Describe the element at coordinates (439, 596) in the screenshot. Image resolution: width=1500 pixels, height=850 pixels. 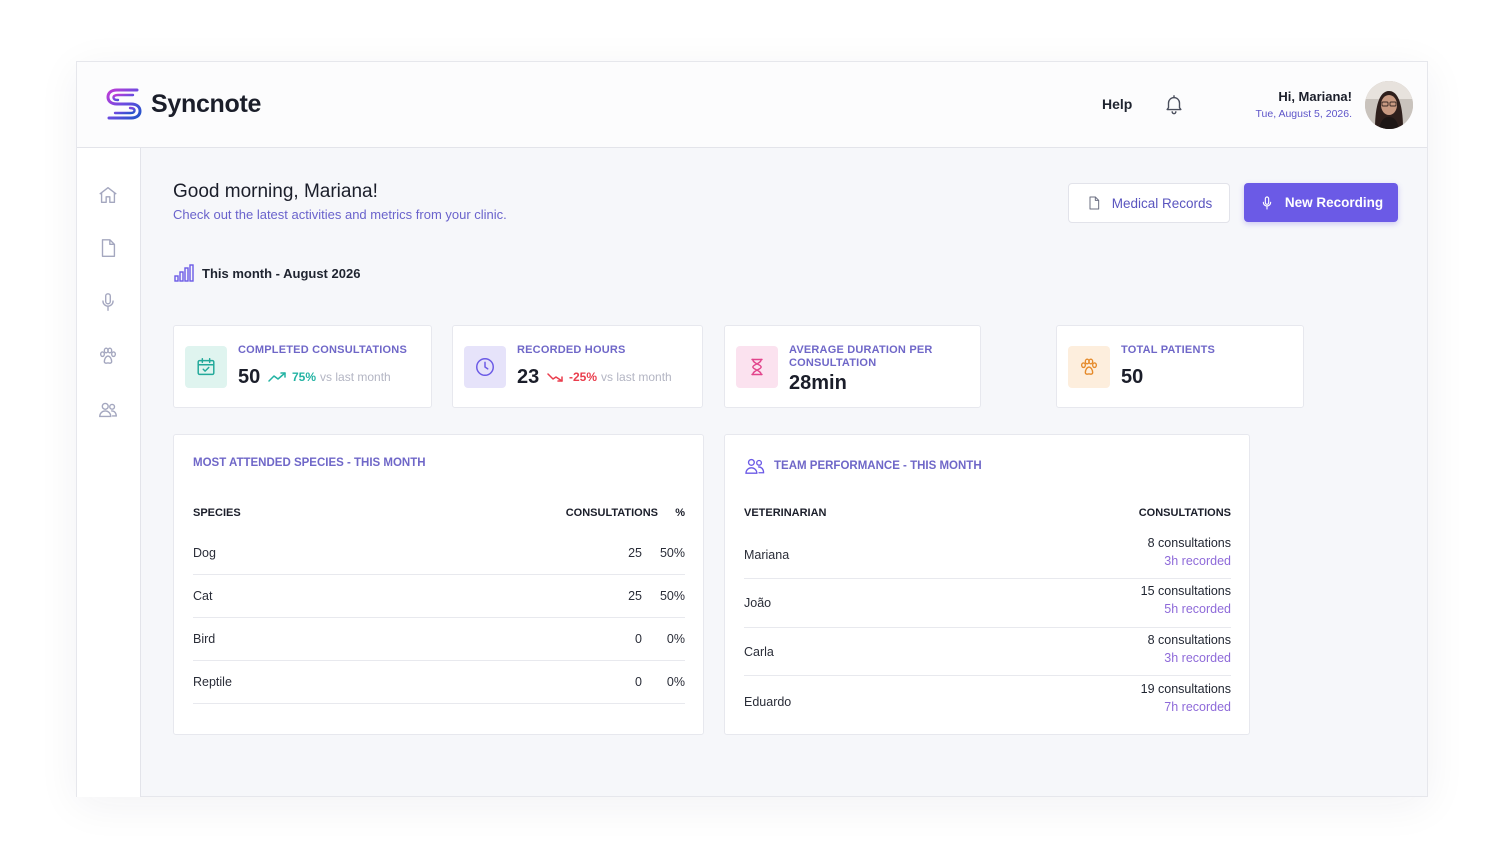
I see `table-row: Cat 25 50%` at that location.